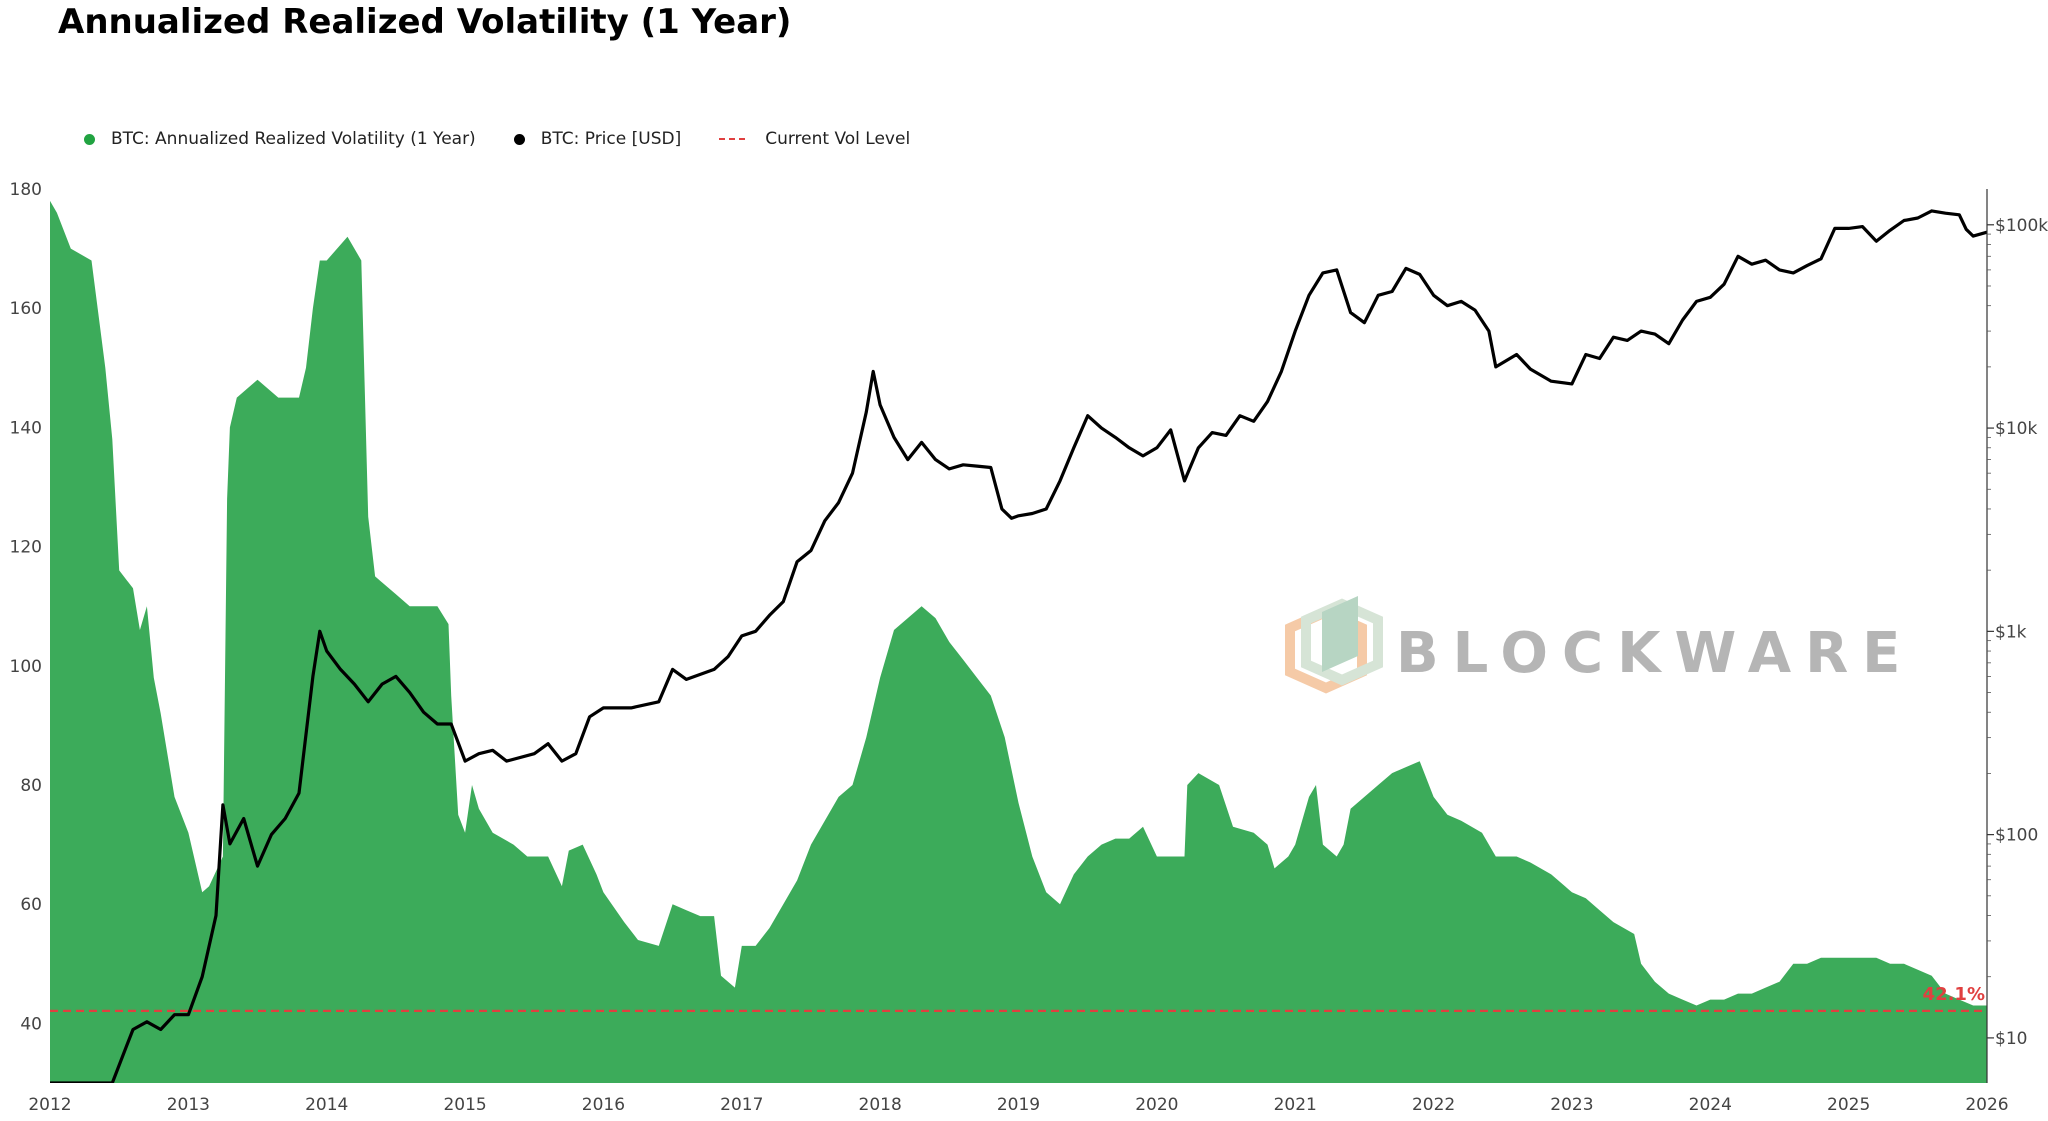 Image resolution: width=2048 pixels, height=1121 pixels. I want to click on y-tick-label: 100, so click(26, 667).